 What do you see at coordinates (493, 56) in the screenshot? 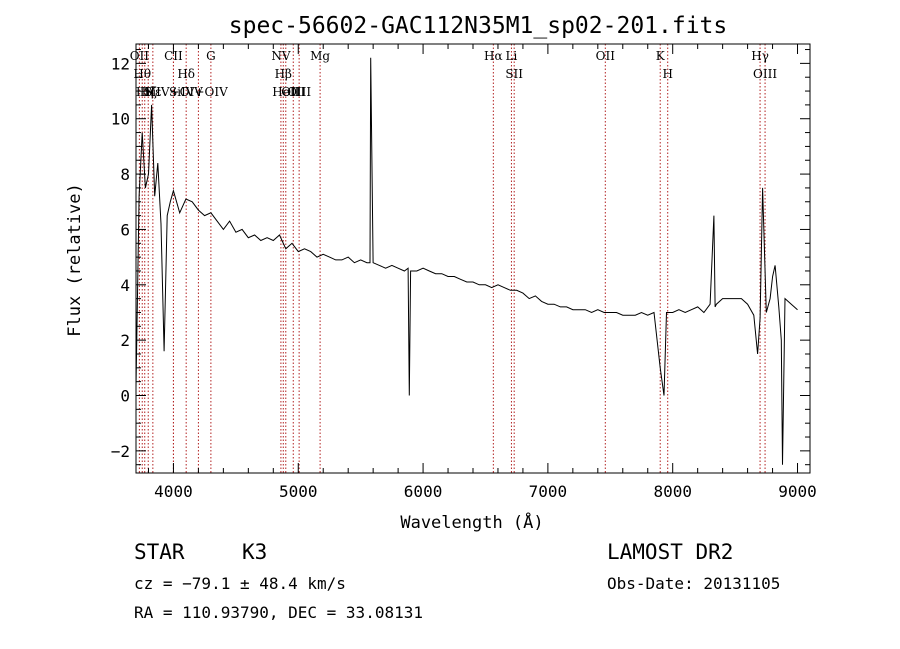
I see `spectral-line-label: Hα` at bounding box center [493, 56].